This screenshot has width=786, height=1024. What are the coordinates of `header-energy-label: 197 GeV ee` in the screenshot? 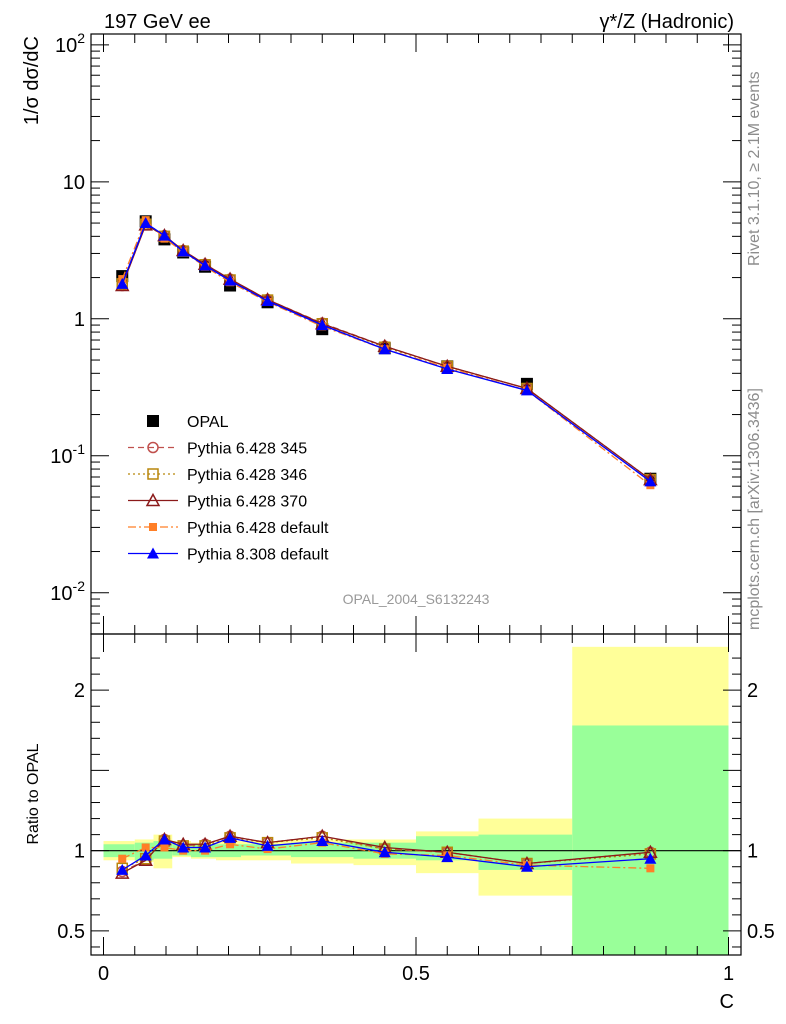 It's located at (157, 22).